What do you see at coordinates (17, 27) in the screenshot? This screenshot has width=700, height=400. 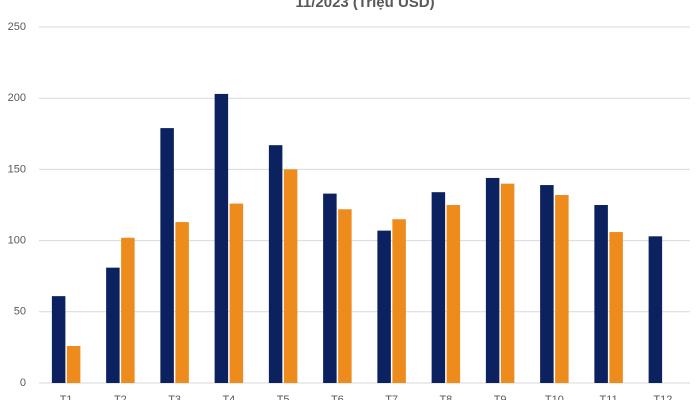 I see `y-tick-label: 250` at bounding box center [17, 27].